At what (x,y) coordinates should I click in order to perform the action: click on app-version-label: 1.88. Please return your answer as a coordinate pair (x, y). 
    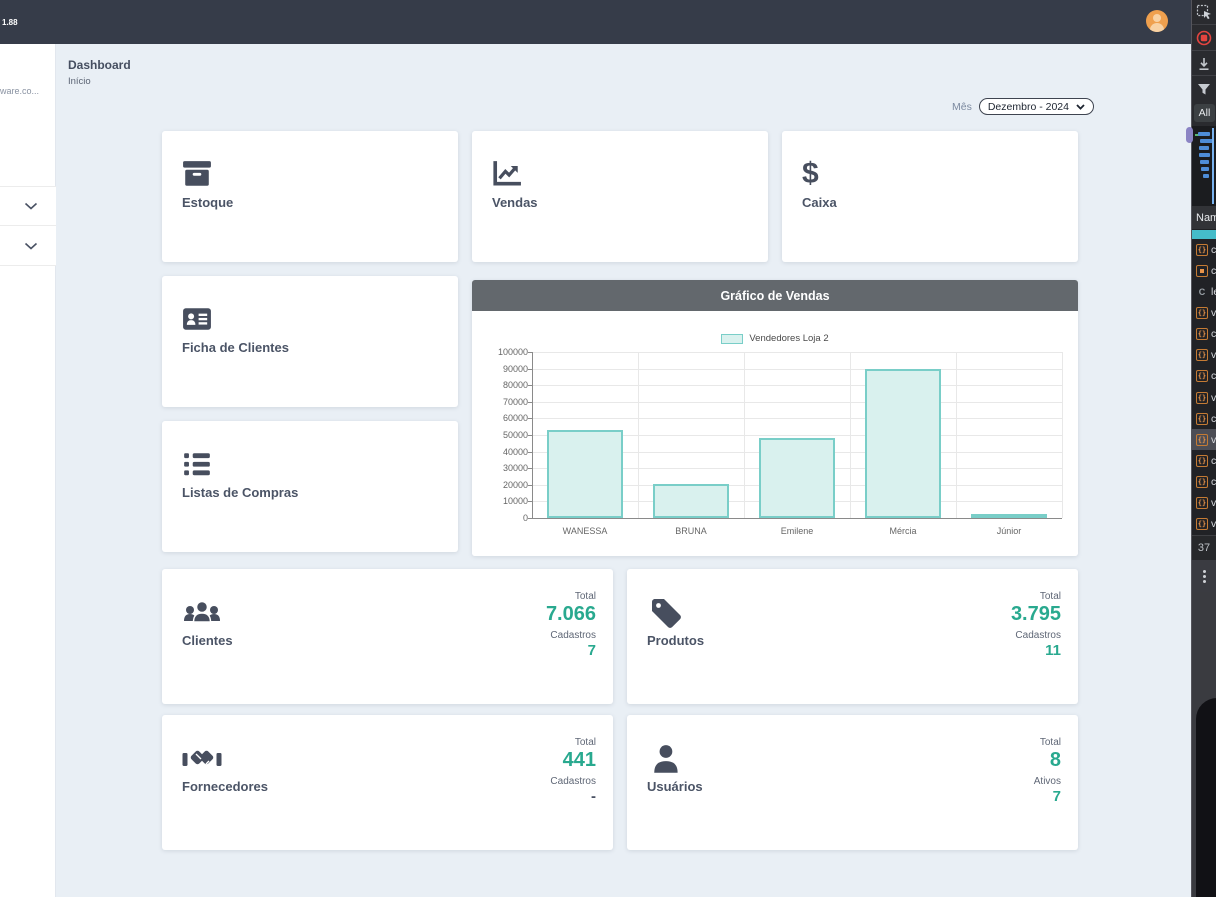
    Looking at the image, I should click on (10, 22).